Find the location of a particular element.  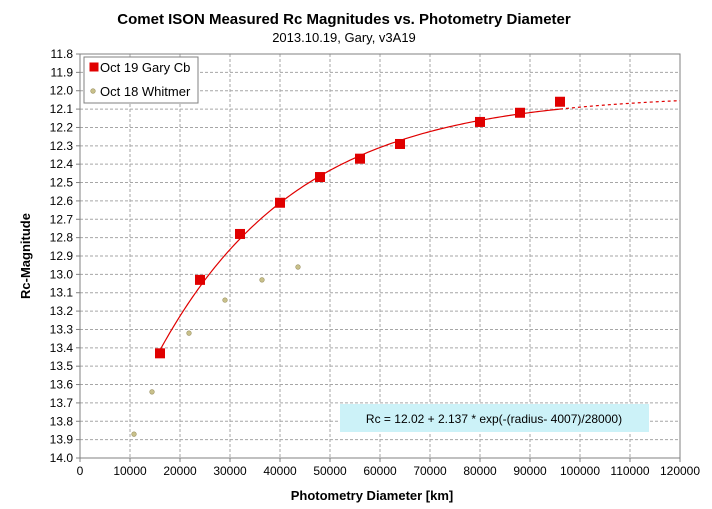

y-tick-label: 13.6 is located at coordinates (62, 385).